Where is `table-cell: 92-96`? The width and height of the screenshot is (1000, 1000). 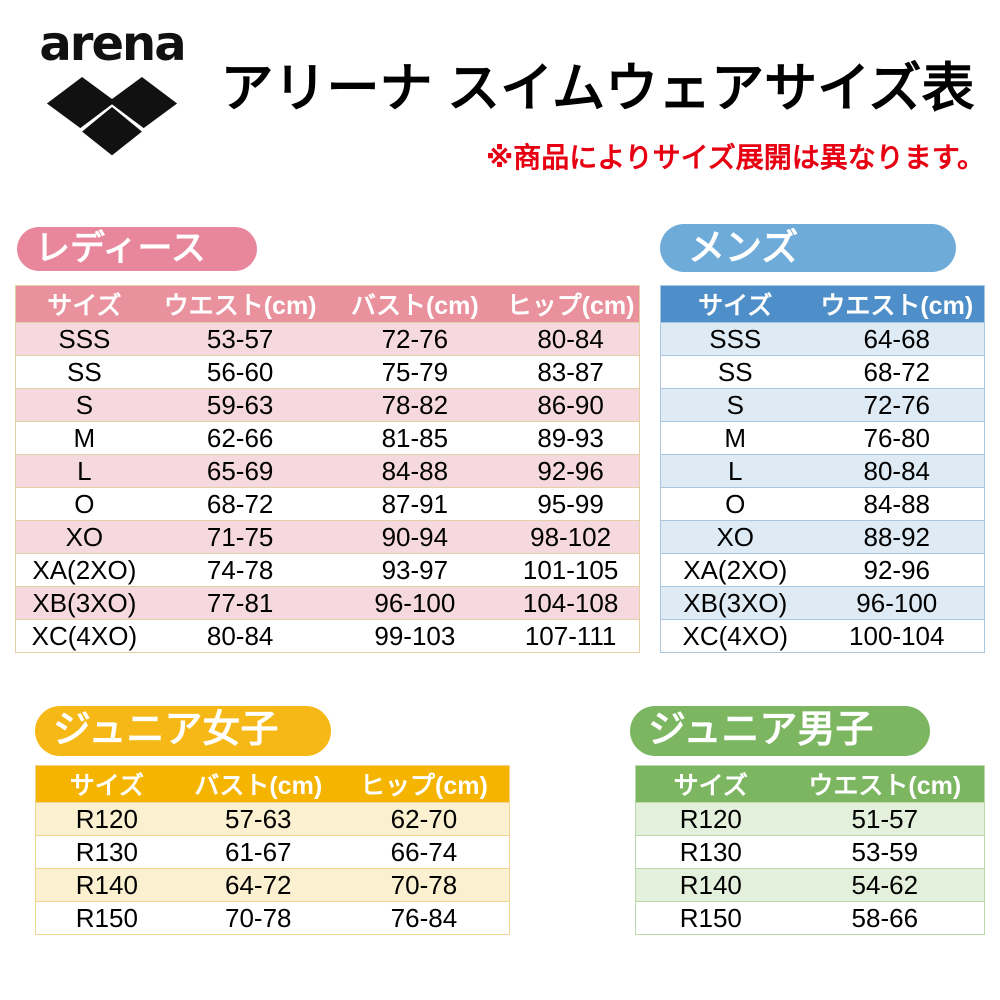 table-cell: 92-96 is located at coordinates (897, 570).